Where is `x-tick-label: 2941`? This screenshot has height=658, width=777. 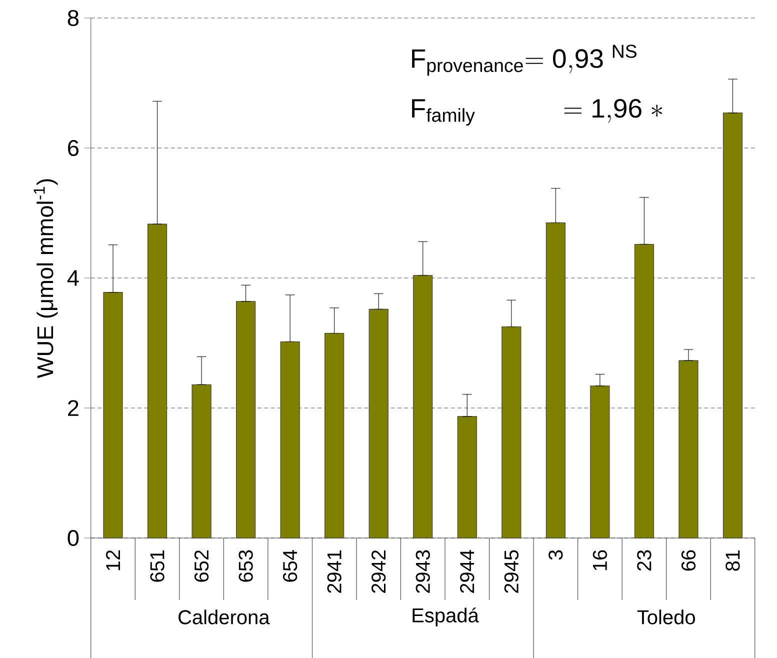 x-tick-label: 2941 is located at coordinates (334, 571).